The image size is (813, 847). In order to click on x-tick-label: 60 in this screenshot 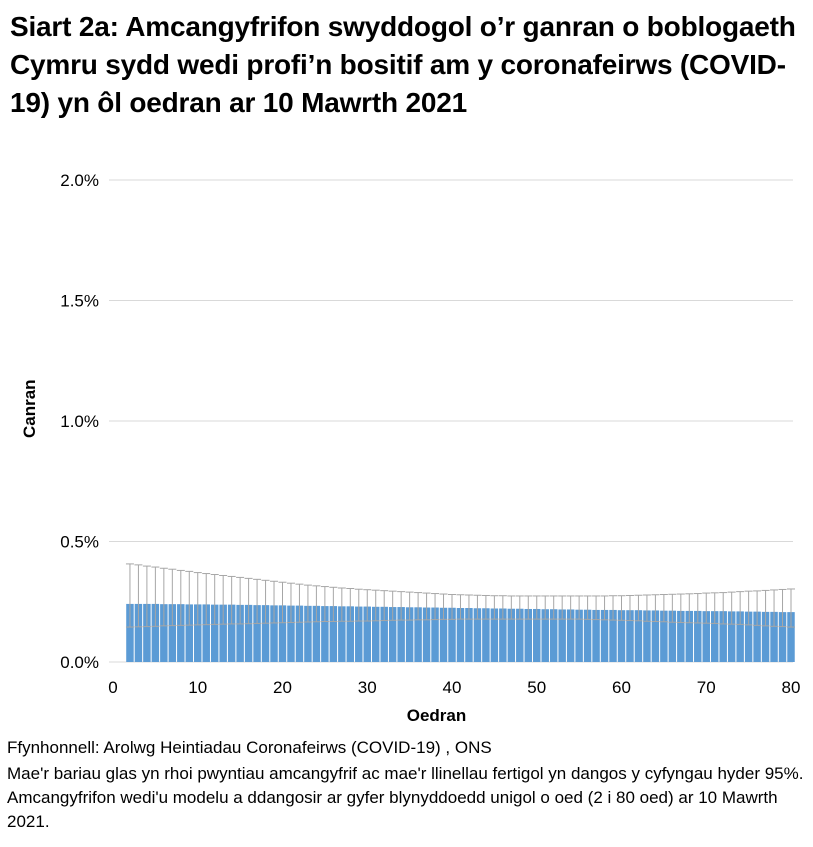, I will do `click(621, 687)`.